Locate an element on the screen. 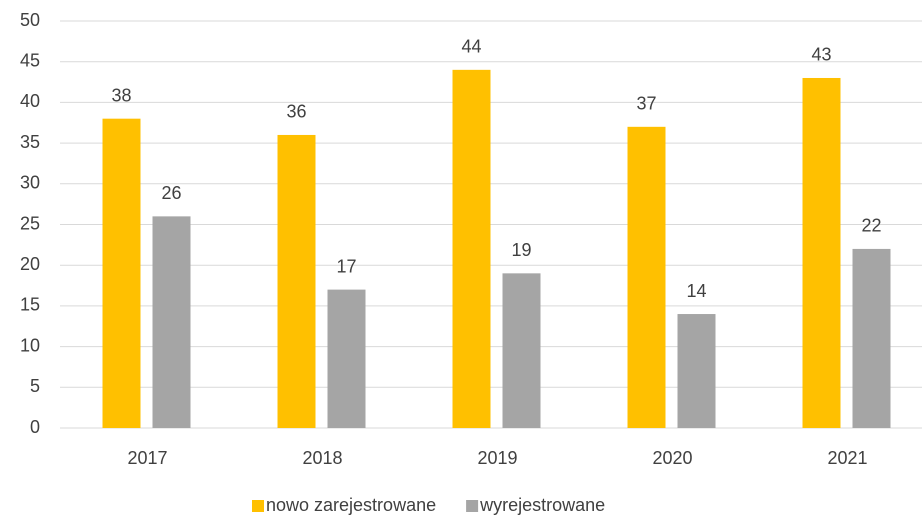 The image size is (924, 517). legend-label: wyrejestrowane is located at coordinates (542, 505).